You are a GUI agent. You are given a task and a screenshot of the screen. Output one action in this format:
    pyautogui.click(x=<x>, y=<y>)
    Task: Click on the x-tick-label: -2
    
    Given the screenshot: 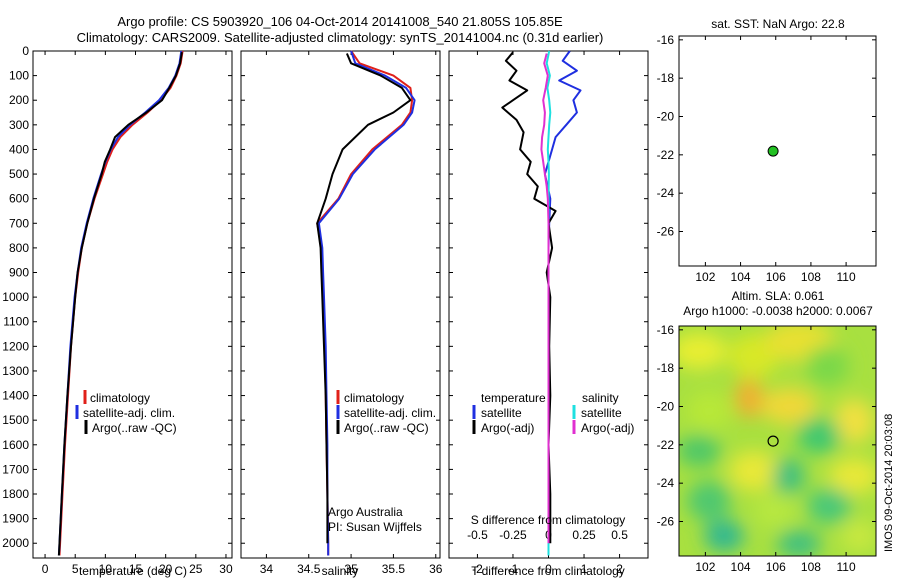 What is the action you would take?
    pyautogui.click(x=477, y=569)
    